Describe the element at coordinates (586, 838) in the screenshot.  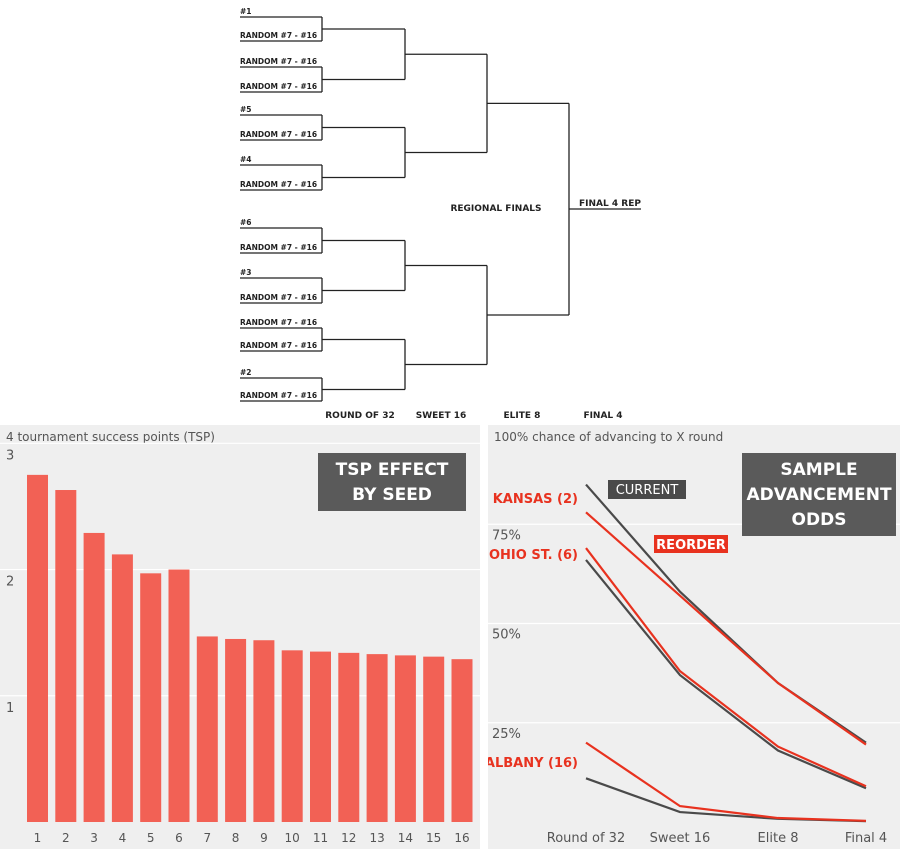
I see `line-xtick-label: Round of 32` at that location.